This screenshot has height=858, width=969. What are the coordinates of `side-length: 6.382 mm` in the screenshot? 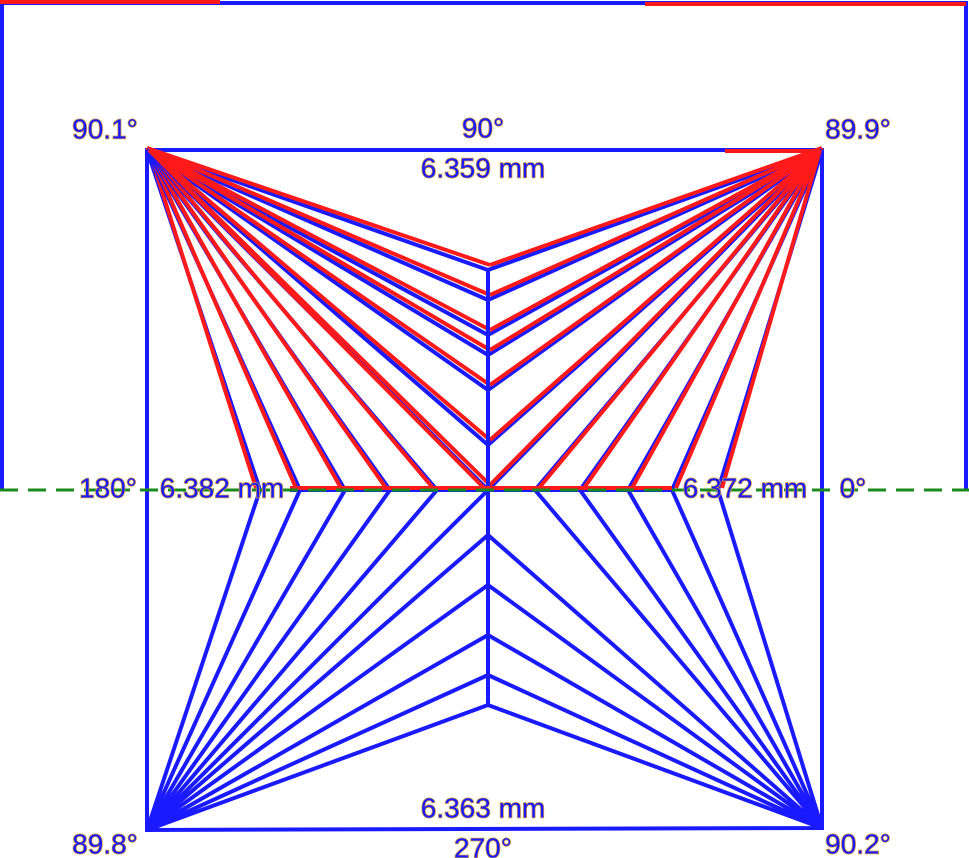 It's located at (222, 487).